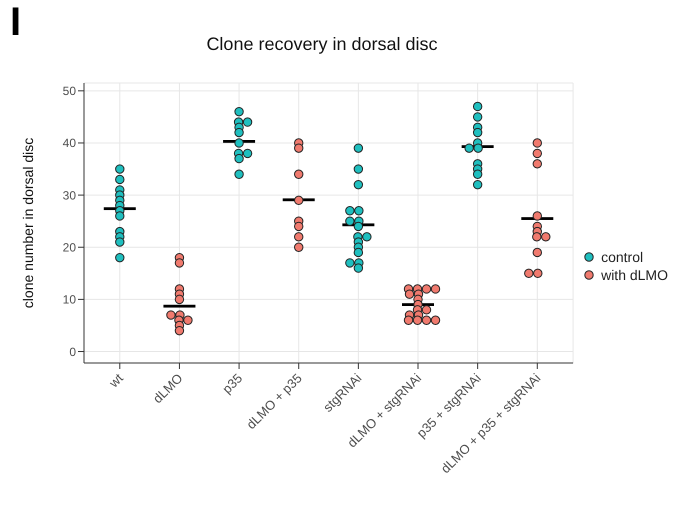  Describe the element at coordinates (634, 274) in the screenshot. I see `legend-label: with dLMO` at that location.